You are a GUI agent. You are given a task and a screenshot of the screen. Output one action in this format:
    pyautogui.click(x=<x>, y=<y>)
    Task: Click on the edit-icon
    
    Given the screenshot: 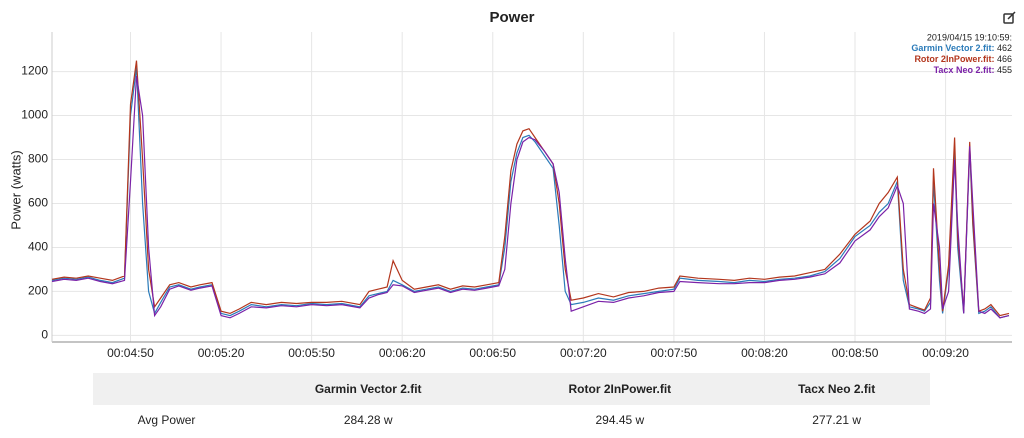 What is the action you would take?
    pyautogui.click(x=1009, y=17)
    